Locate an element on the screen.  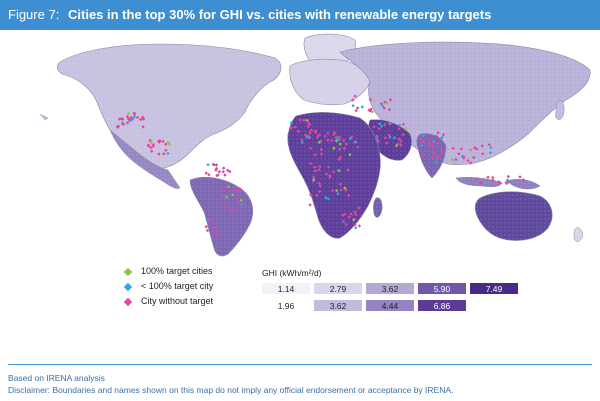
ghi-class-5: 7.49 is located at coordinates (494, 288).